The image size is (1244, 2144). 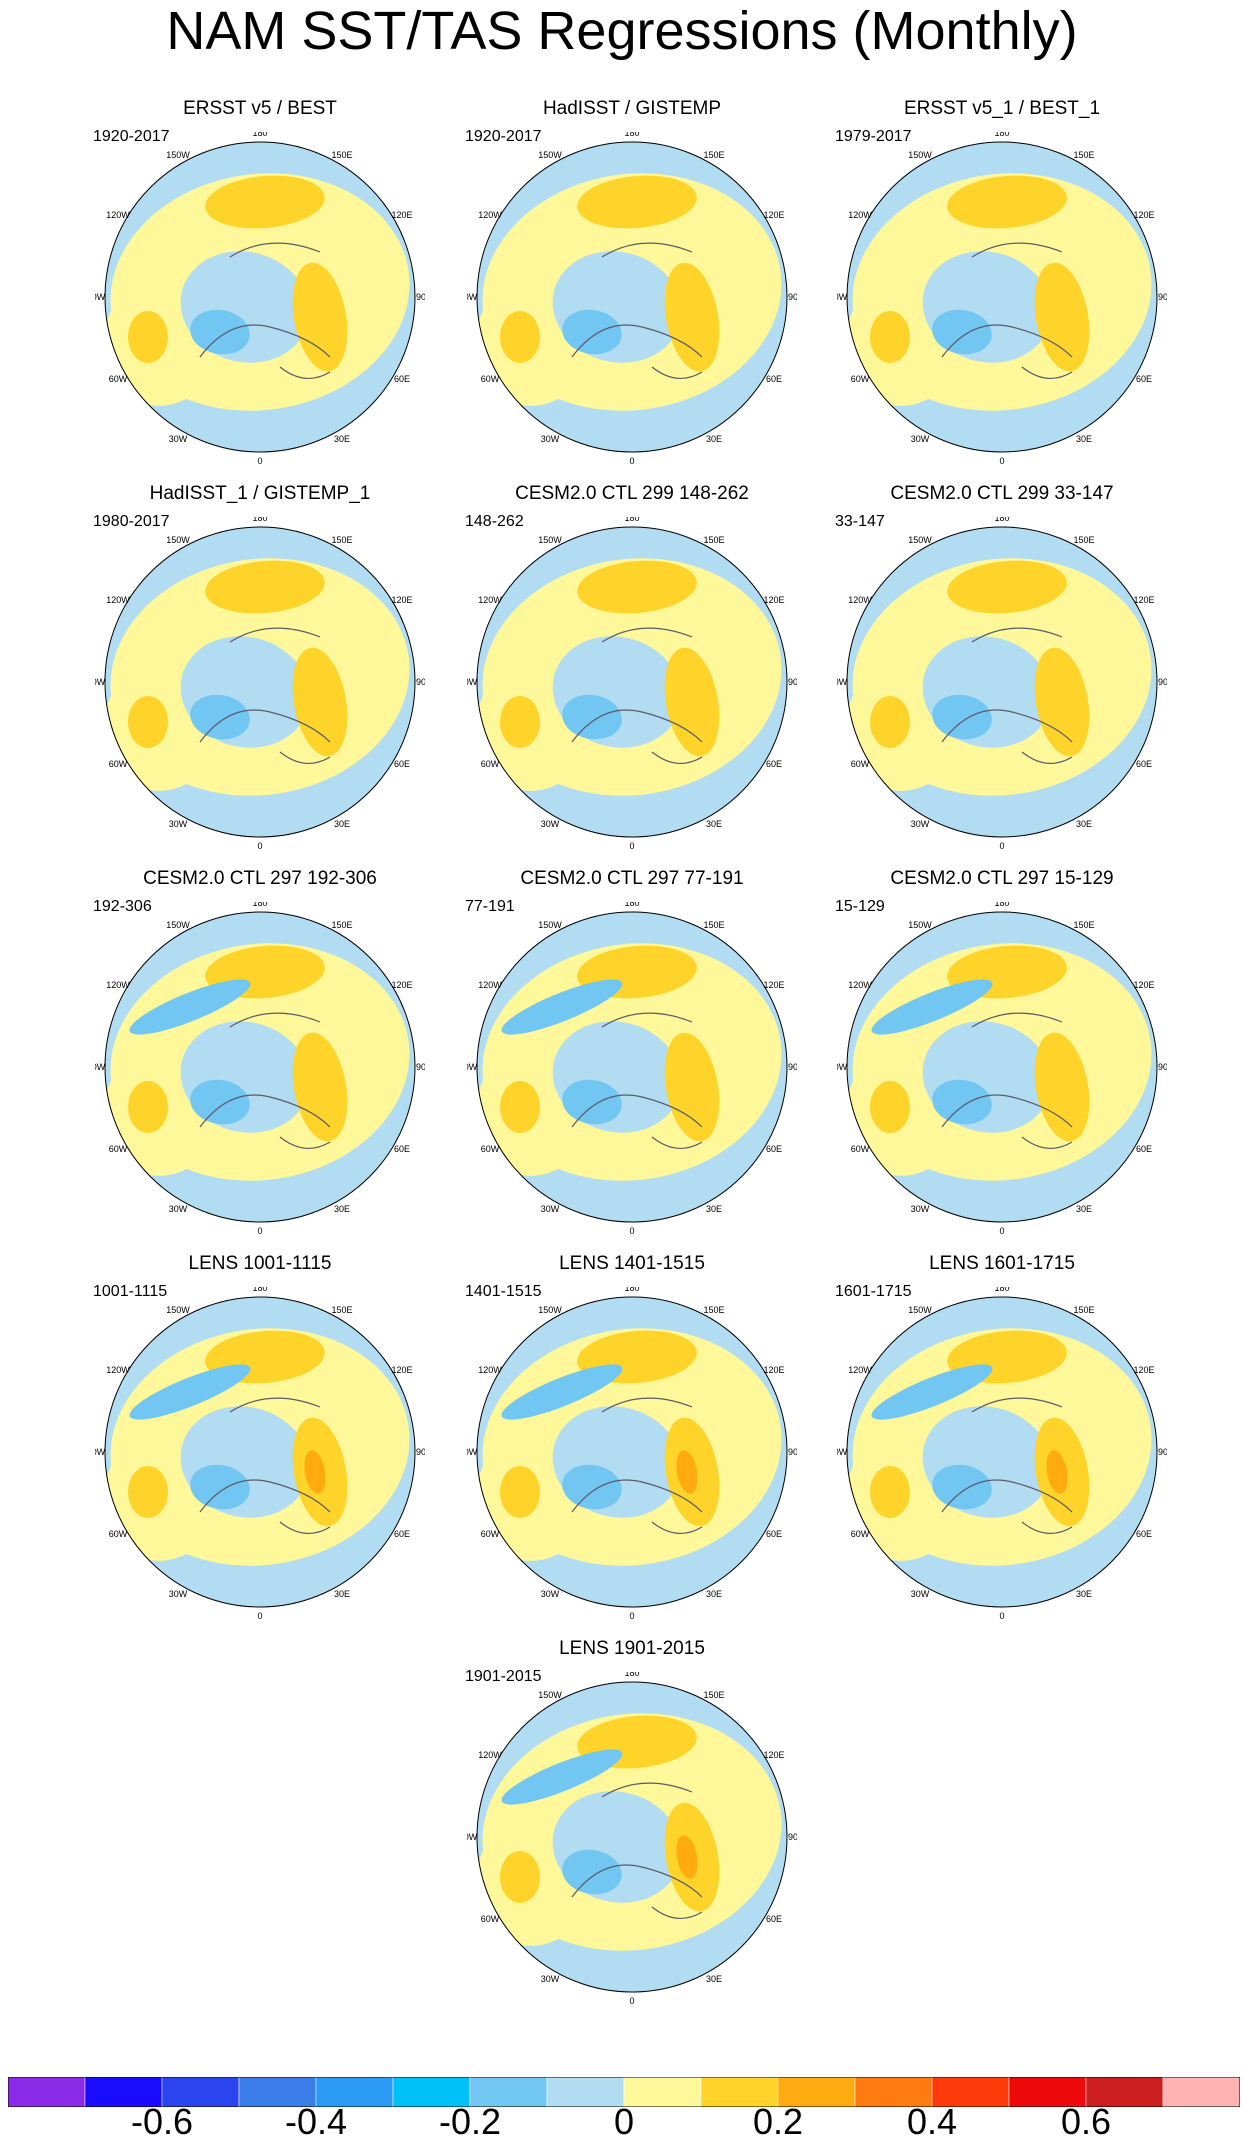 I want to click on polar-stereographic-map: 180 150E 120E 90E 60E 30E 0 30W 60W 90W 120W 150W, so click(x=260, y=684).